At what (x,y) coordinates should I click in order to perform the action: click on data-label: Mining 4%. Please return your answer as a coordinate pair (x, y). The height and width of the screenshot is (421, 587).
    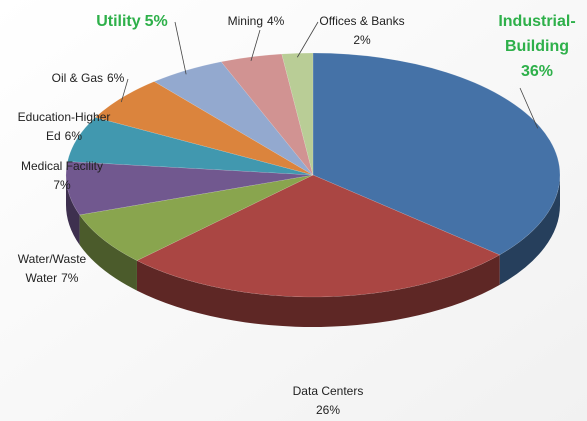
    Looking at the image, I should click on (256, 21).